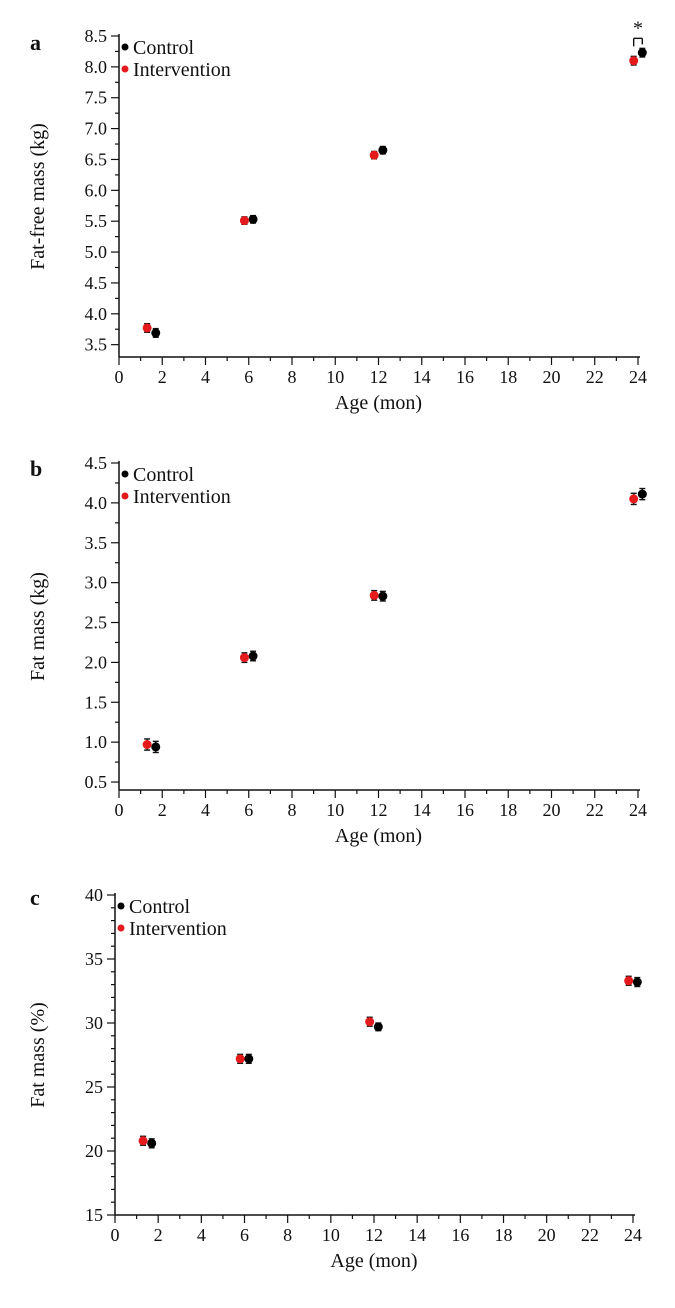  What do you see at coordinates (96, 662) in the screenshot?
I see `y-tick-label: 2.0` at bounding box center [96, 662].